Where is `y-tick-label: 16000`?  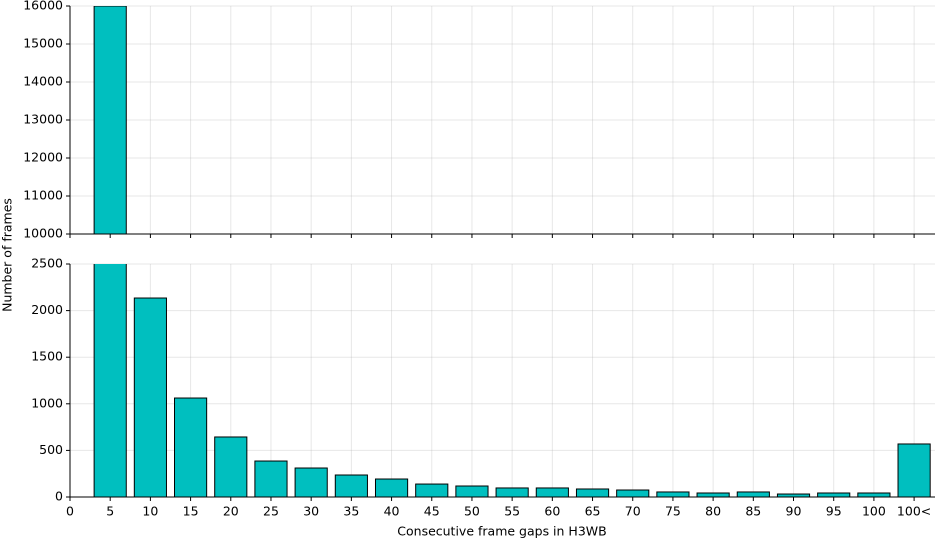 y-tick-label: 16000 is located at coordinates (43, 6).